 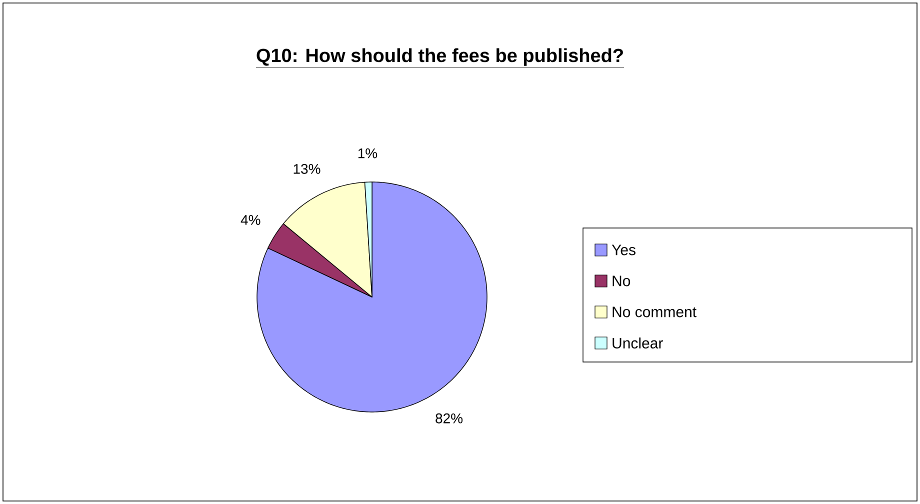 What do you see at coordinates (624, 250) in the screenshot?
I see `legend-label: Yes` at bounding box center [624, 250].